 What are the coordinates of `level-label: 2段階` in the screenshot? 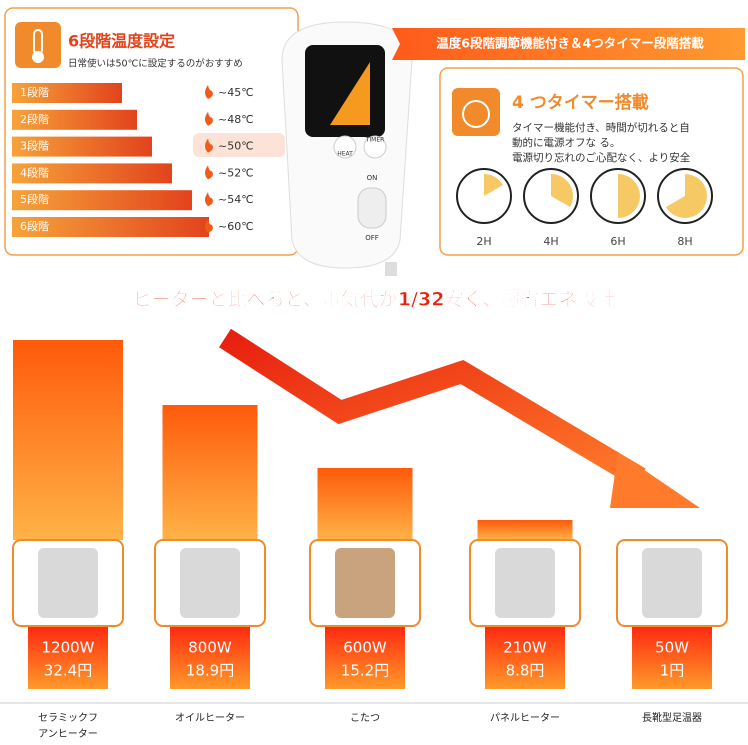 It's located at (34, 119).